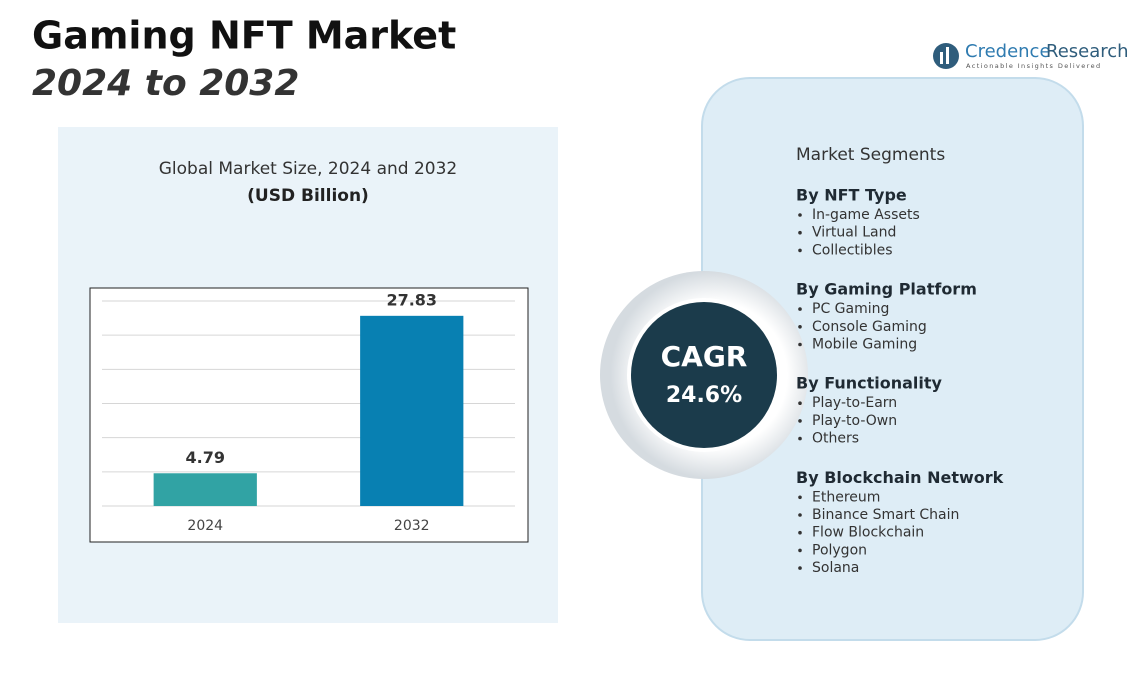 The image size is (1128, 680). Describe the element at coordinates (854, 403) in the screenshot. I see `segment-item: Play-to-Earn` at that location.